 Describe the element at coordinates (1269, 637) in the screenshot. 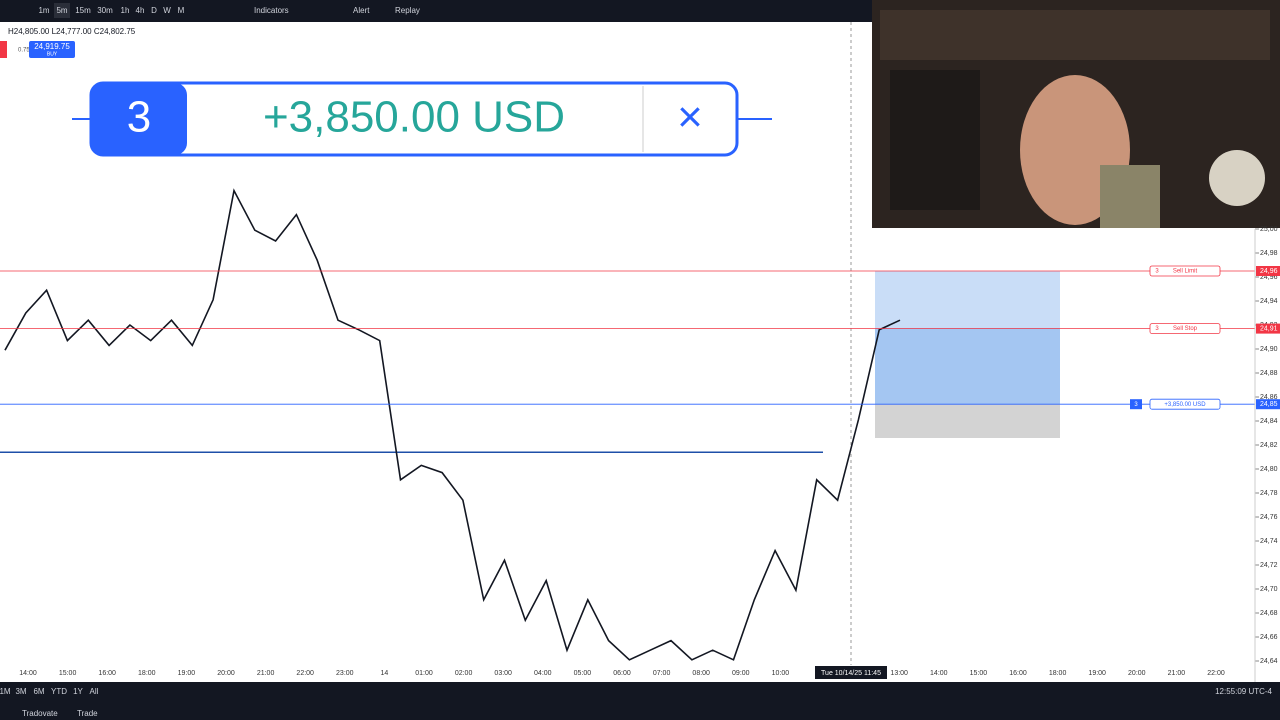

I see `price-tick-label: 24,66` at that location.